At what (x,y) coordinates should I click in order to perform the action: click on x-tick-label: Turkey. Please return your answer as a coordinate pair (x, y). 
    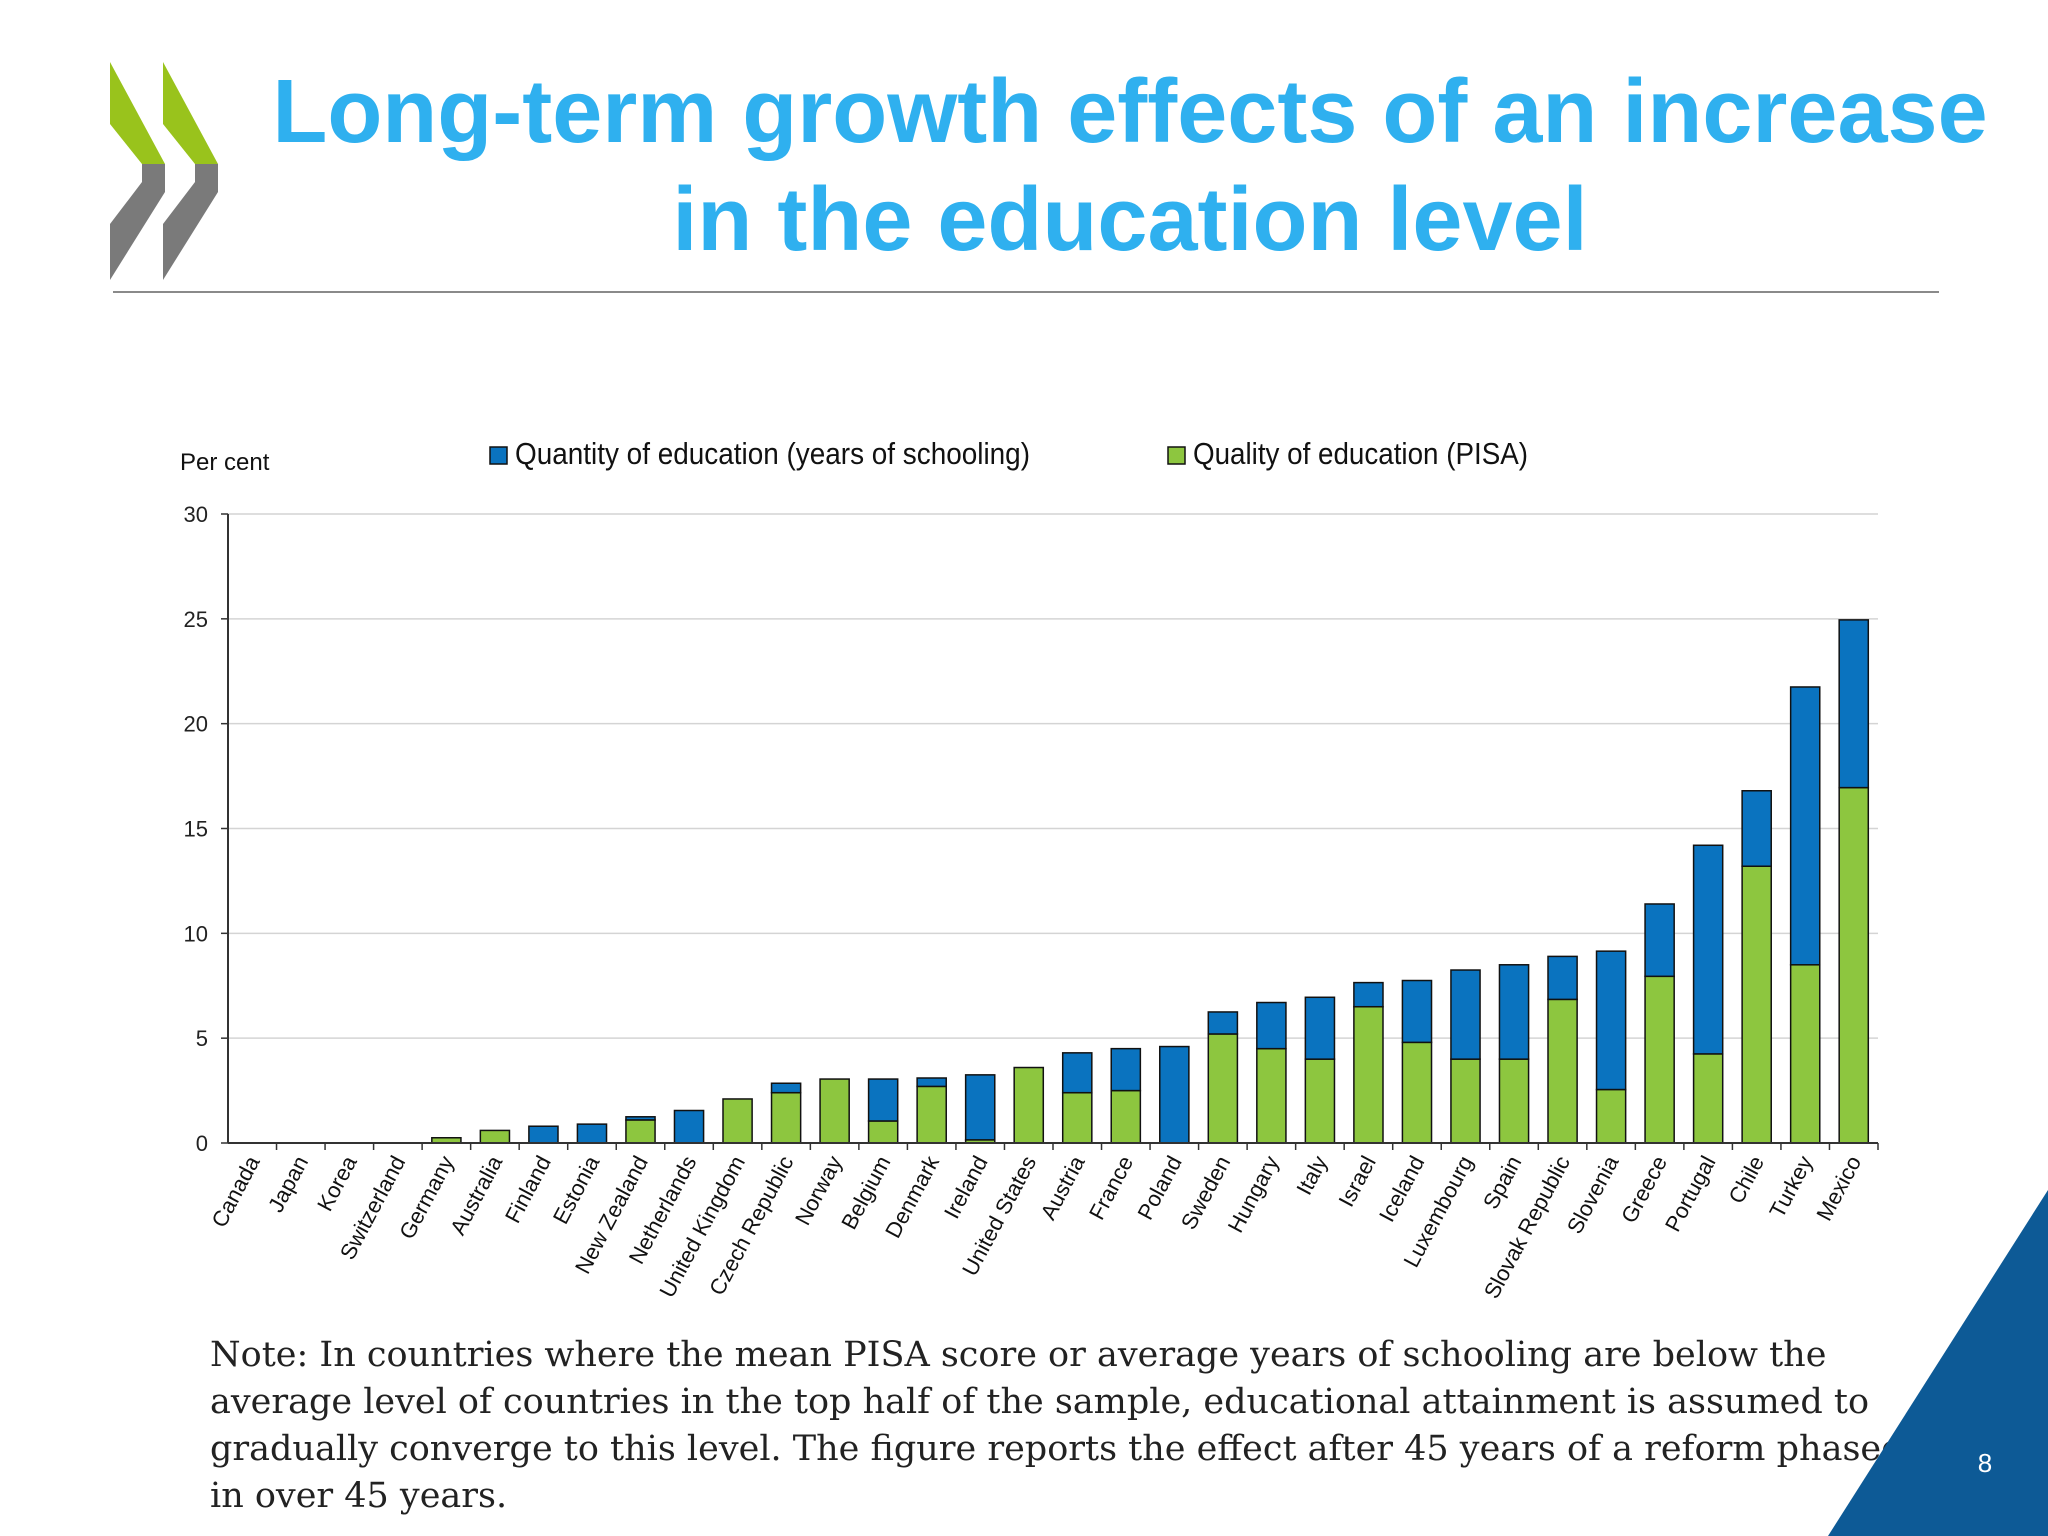
    Looking at the image, I should click on (1790, 1187).